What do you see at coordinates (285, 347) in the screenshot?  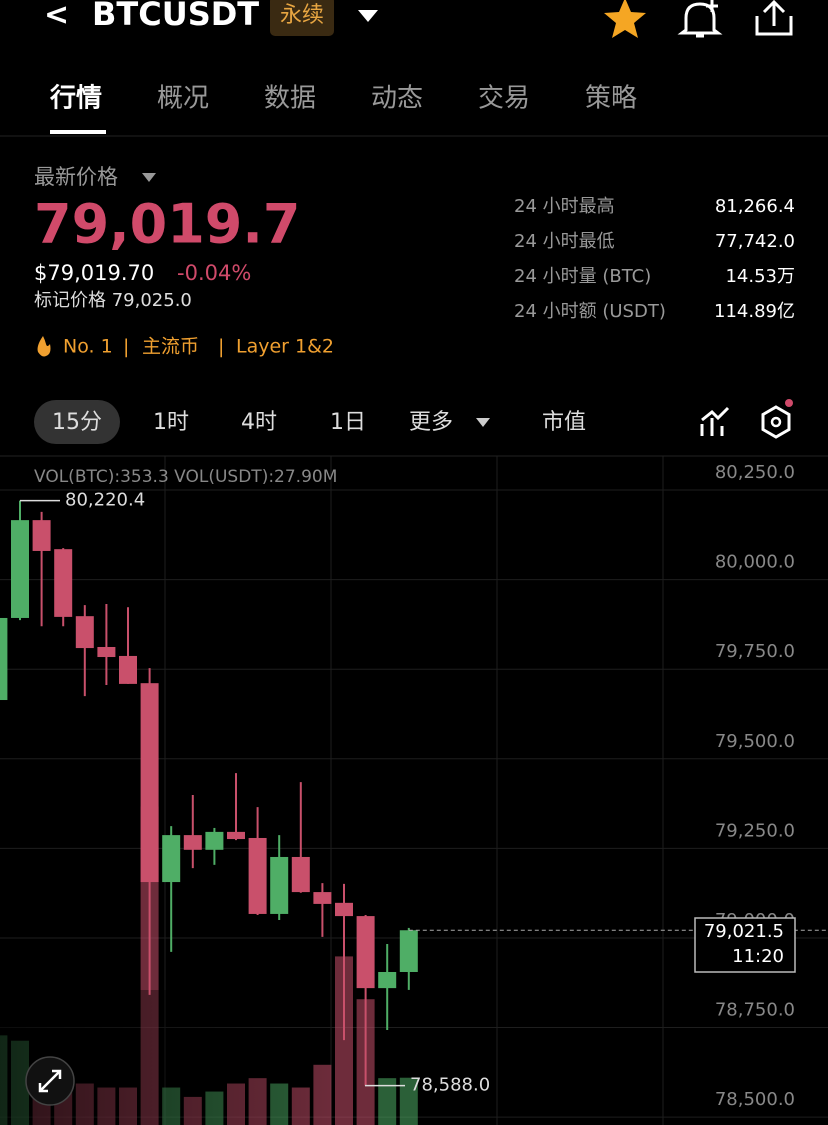 I see `tag: Layer 1&2` at bounding box center [285, 347].